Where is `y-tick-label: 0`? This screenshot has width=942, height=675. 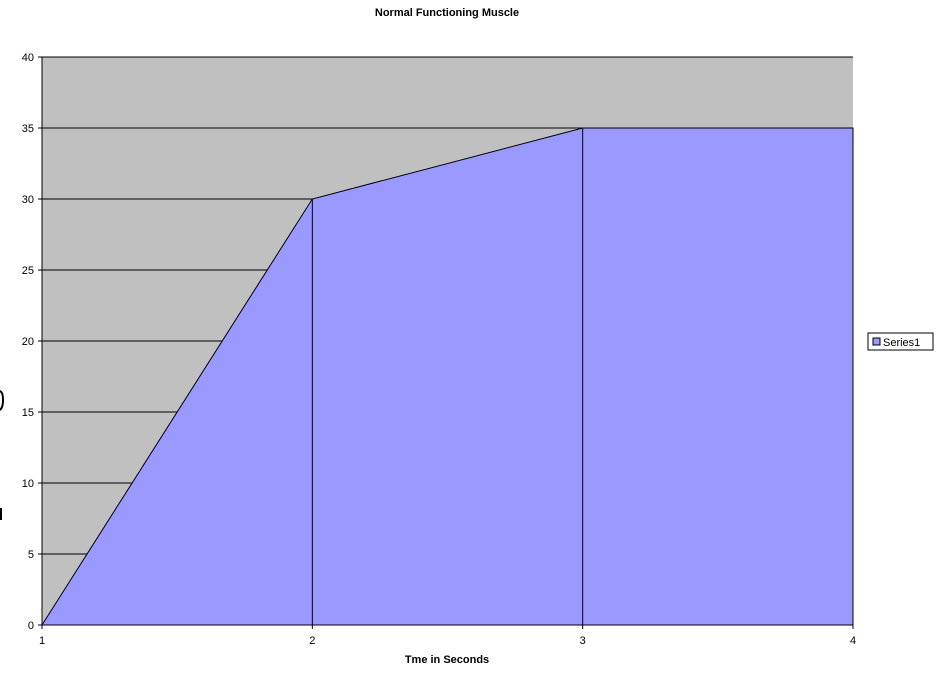 y-tick-label: 0 is located at coordinates (31, 626).